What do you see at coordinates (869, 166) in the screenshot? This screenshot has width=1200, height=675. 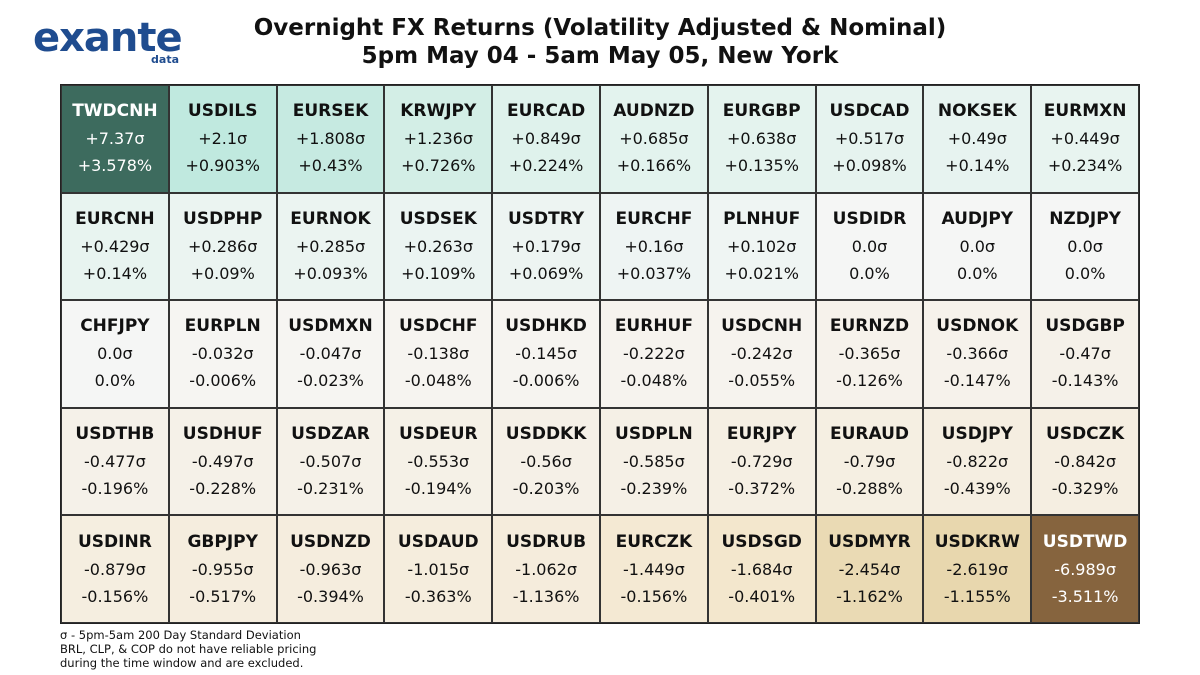 I see `nominal-return: +0.098%` at bounding box center [869, 166].